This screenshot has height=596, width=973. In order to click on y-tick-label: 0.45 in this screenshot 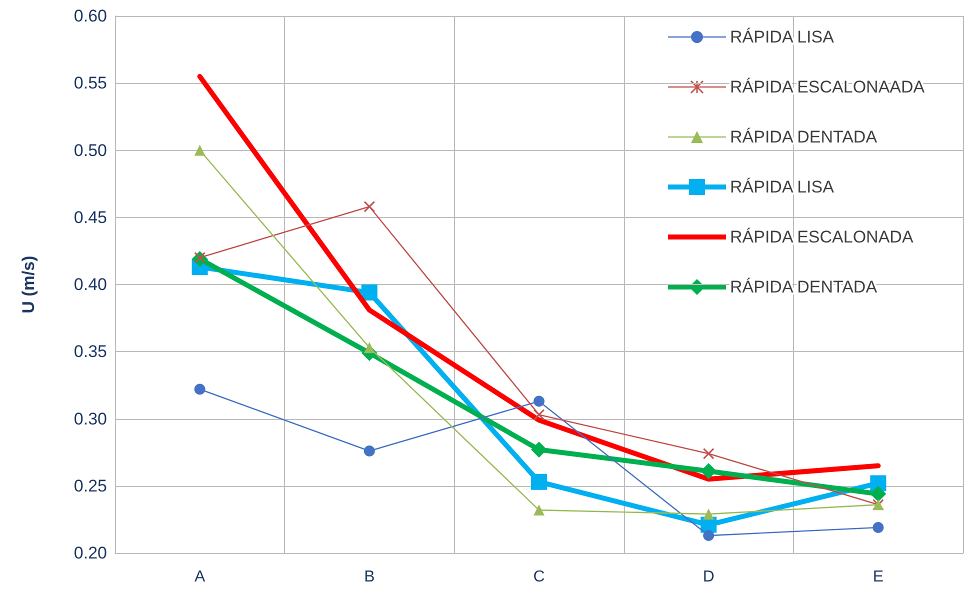, I will do `click(90, 217)`.